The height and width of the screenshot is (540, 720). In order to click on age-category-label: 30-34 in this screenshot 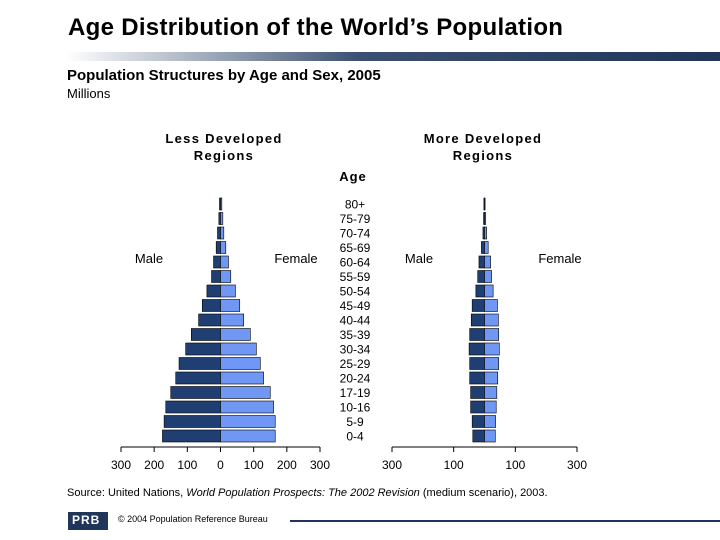, I will do `click(355, 350)`.